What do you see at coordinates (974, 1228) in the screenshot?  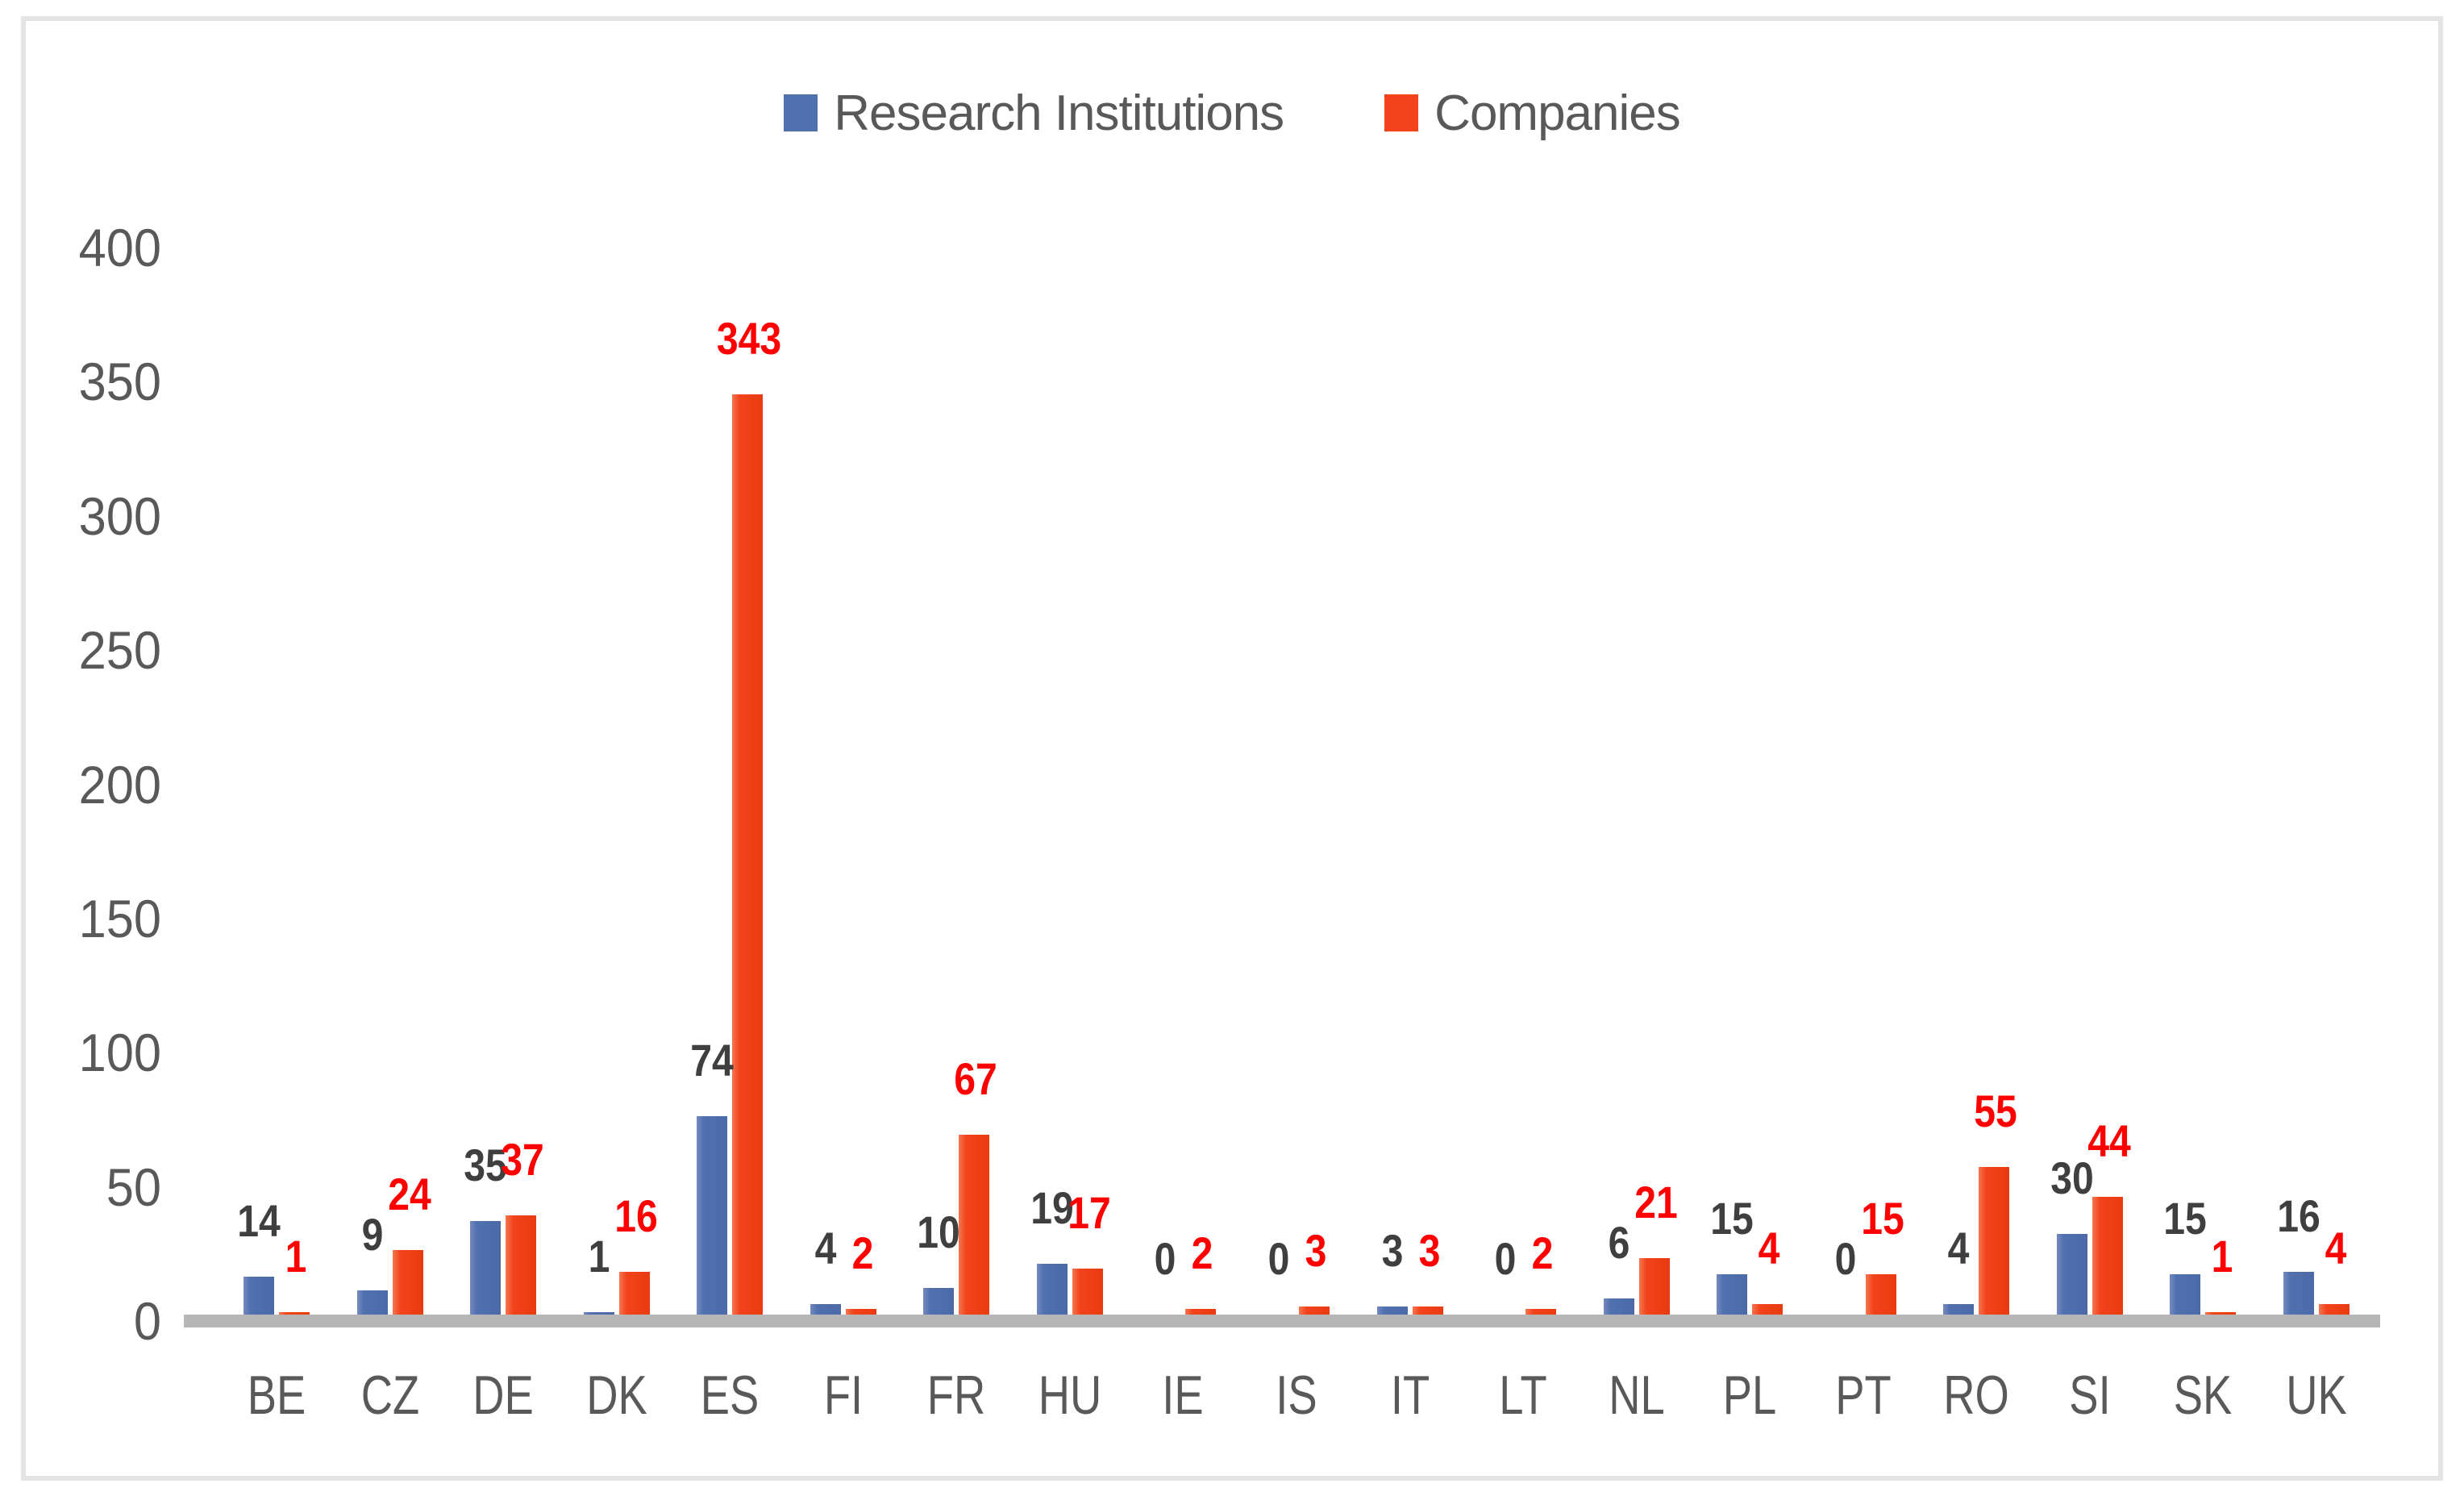 I see `bar-companies-FR` at bounding box center [974, 1228].